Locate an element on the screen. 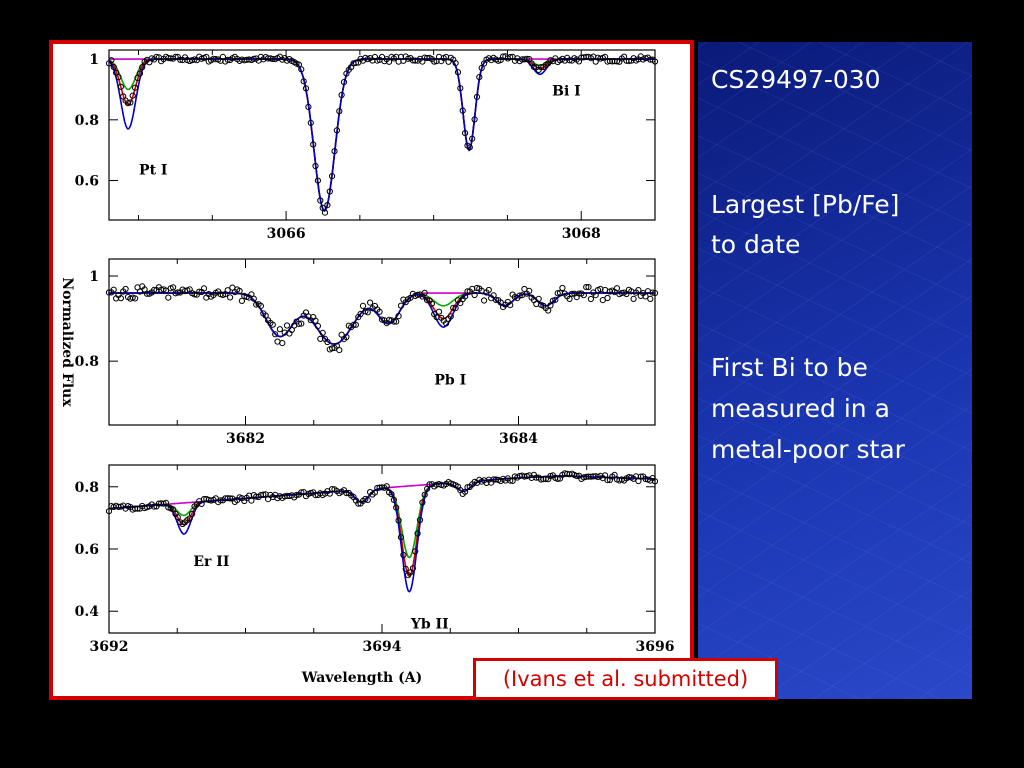 The image size is (1024, 768). star-name-heading: CS29497-030 is located at coordinates (796, 79).